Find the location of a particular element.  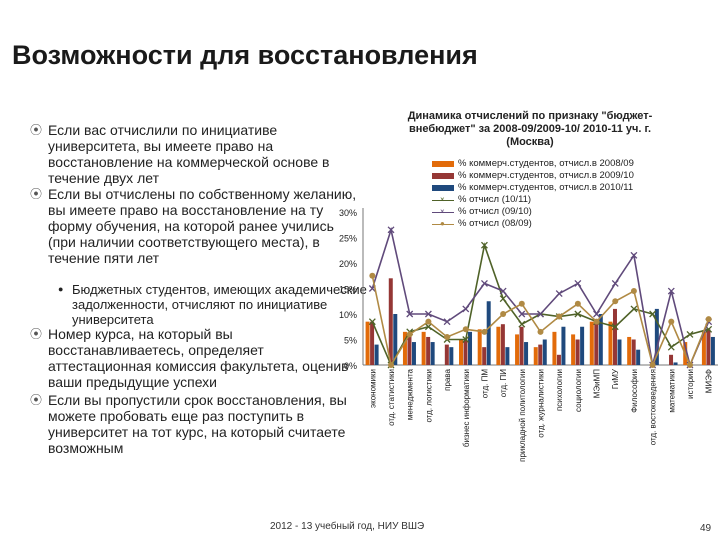

y-tick-label: 5% is located at coordinates (350, 341).